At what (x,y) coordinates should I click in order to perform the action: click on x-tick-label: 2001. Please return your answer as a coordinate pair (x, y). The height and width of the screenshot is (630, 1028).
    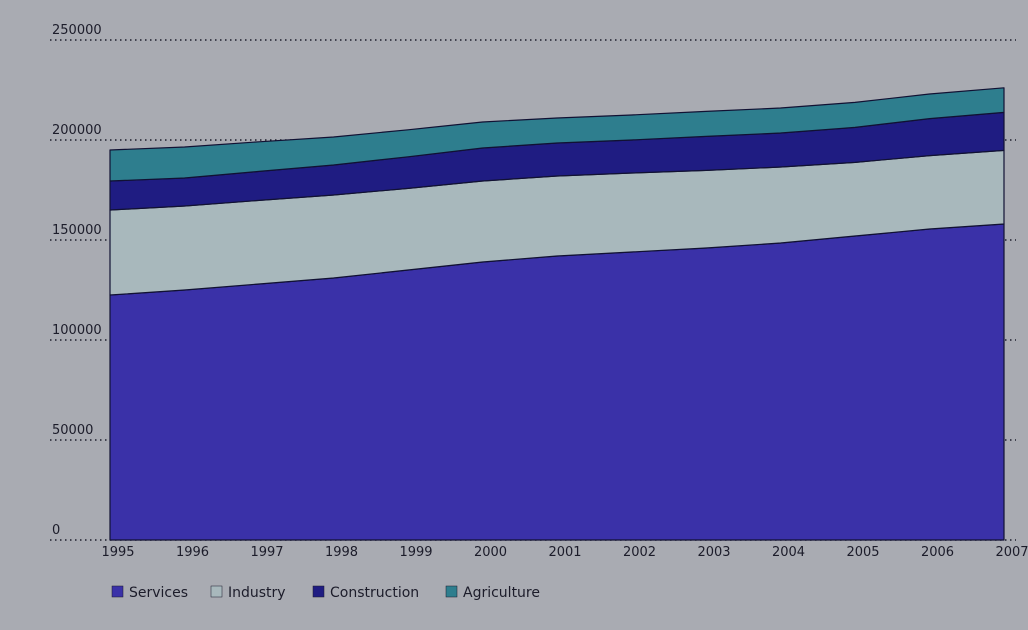
    Looking at the image, I should click on (564, 552).